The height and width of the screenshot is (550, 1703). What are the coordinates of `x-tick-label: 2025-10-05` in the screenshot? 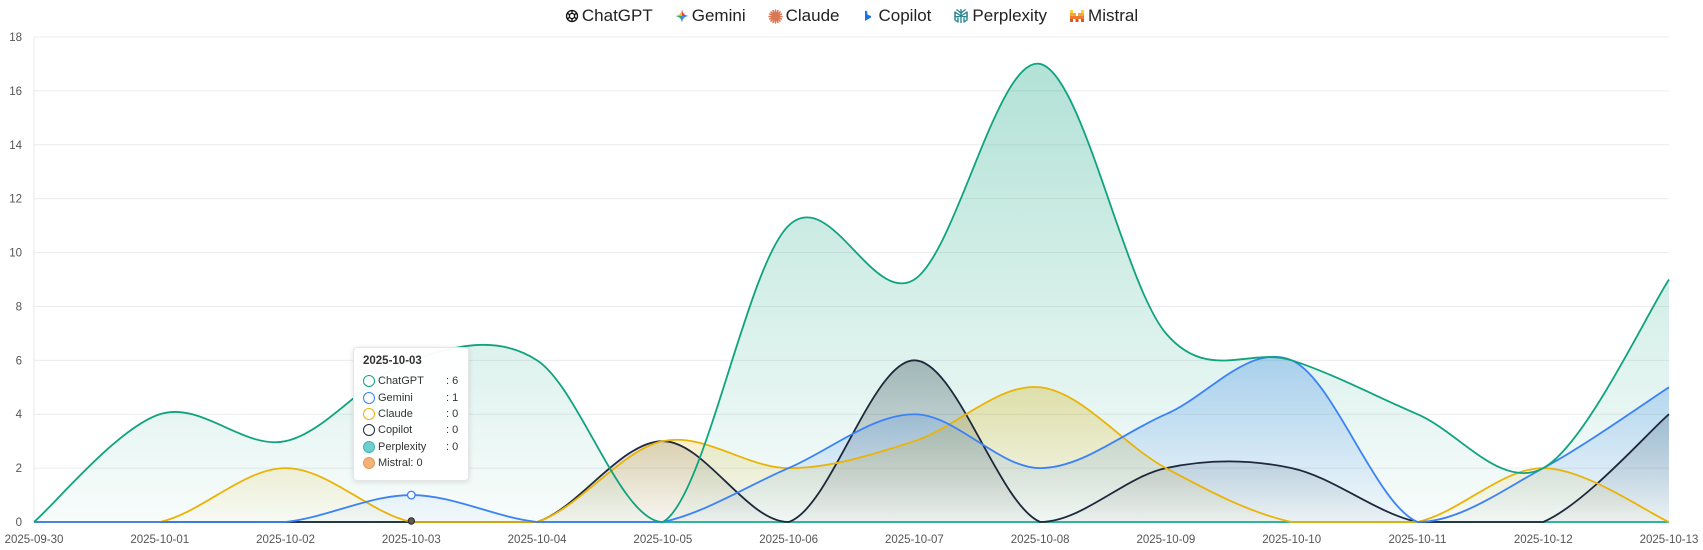 It's located at (662, 540).